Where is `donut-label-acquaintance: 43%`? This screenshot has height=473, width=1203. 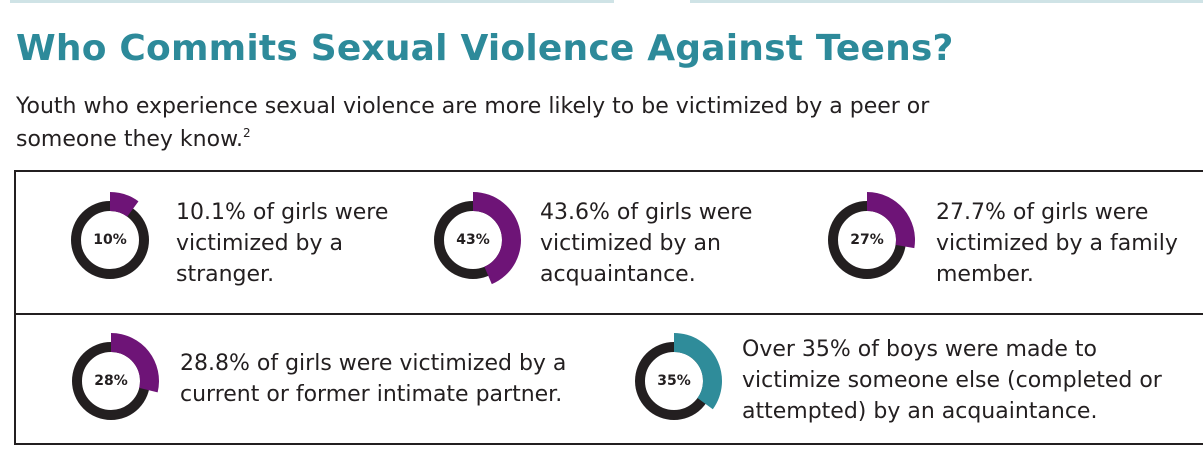 donut-label-acquaintance: 43% is located at coordinates (473, 240).